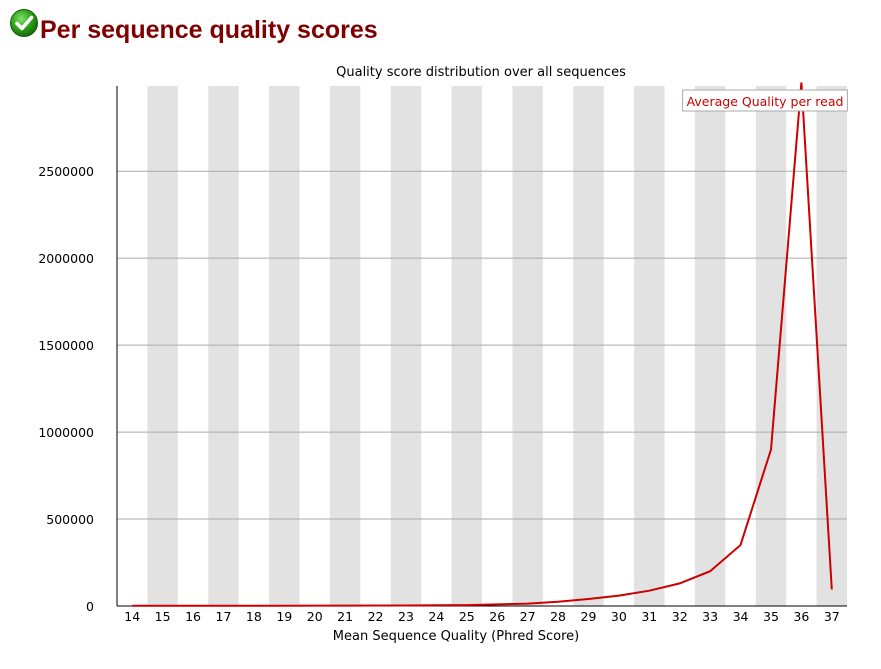  What do you see at coordinates (376, 616) in the screenshot?
I see `x-tick-label: 22` at bounding box center [376, 616].